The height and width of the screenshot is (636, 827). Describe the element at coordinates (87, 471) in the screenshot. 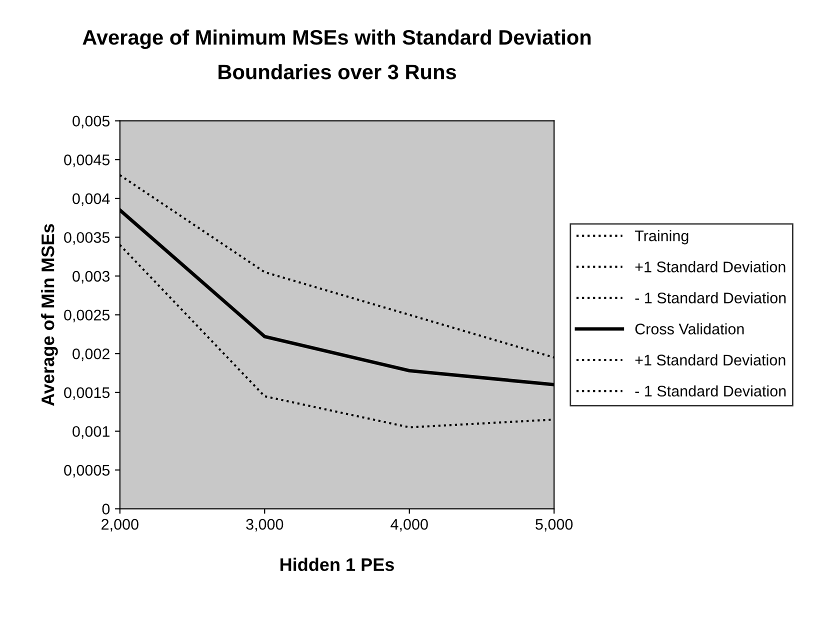

I see `y-tick-label: 0,0005` at that location.